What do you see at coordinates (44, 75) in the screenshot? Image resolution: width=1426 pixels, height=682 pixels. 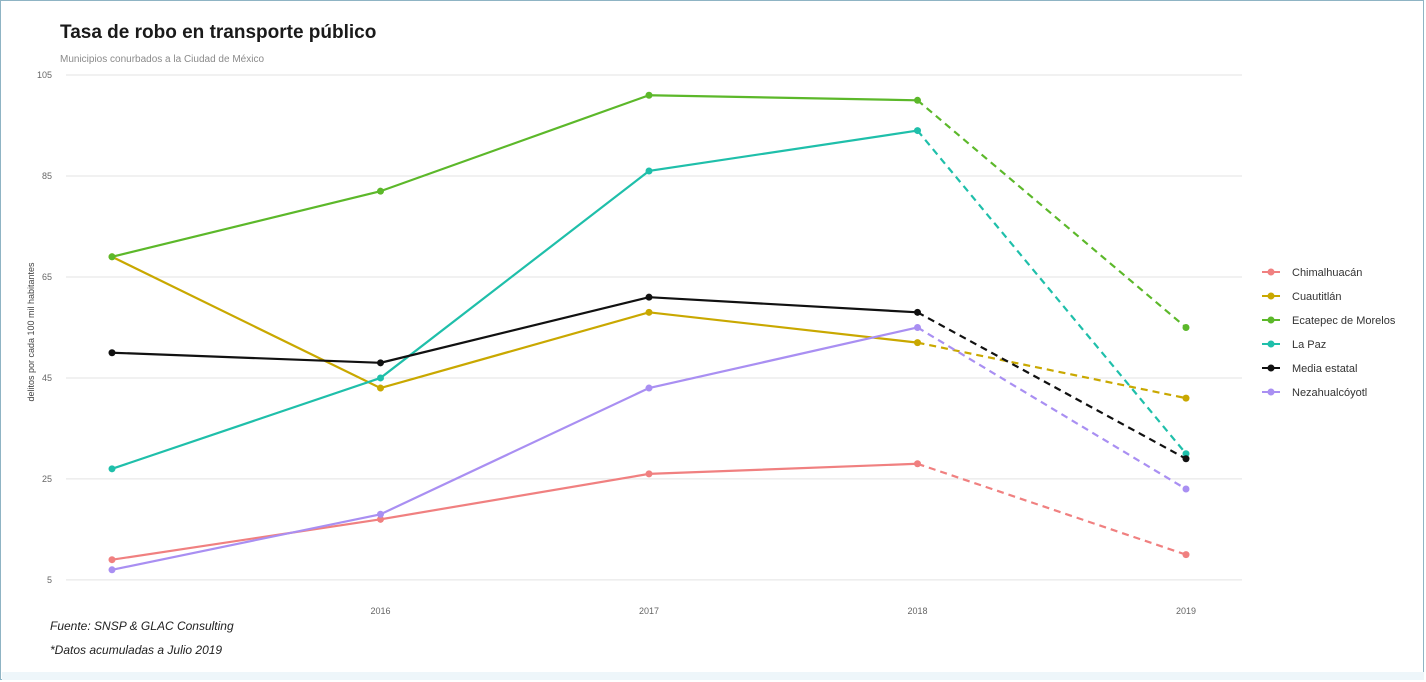 I see `y-tick-label-5: 105` at bounding box center [44, 75].